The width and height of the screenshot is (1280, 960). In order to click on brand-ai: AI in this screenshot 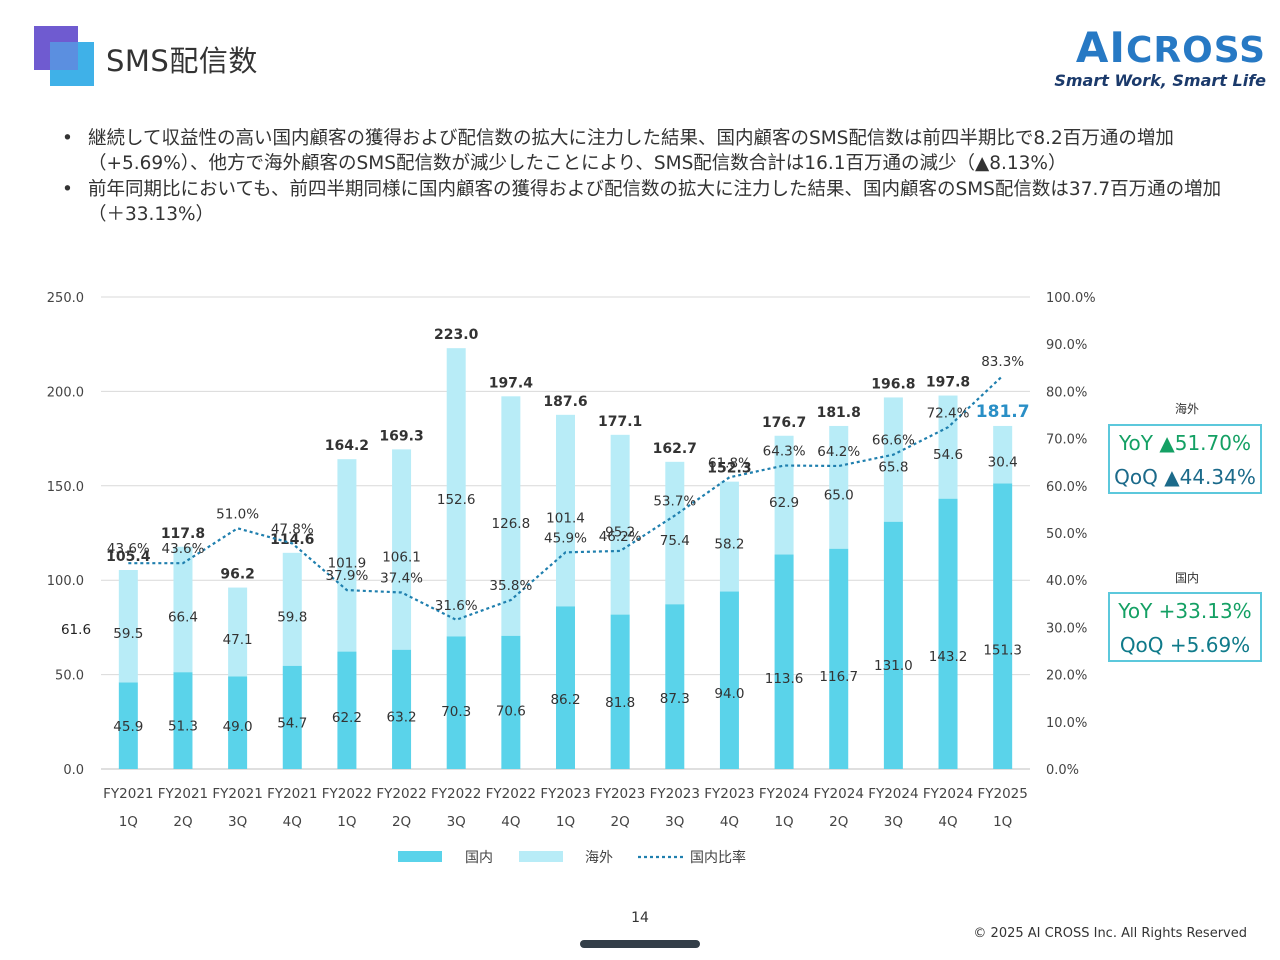, I will do `click(1101, 47)`.